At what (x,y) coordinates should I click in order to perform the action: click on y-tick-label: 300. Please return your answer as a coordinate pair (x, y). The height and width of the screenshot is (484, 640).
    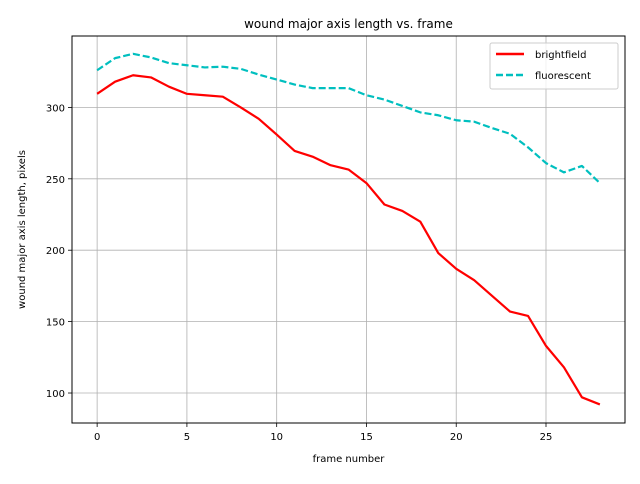
    Looking at the image, I should click on (55, 108).